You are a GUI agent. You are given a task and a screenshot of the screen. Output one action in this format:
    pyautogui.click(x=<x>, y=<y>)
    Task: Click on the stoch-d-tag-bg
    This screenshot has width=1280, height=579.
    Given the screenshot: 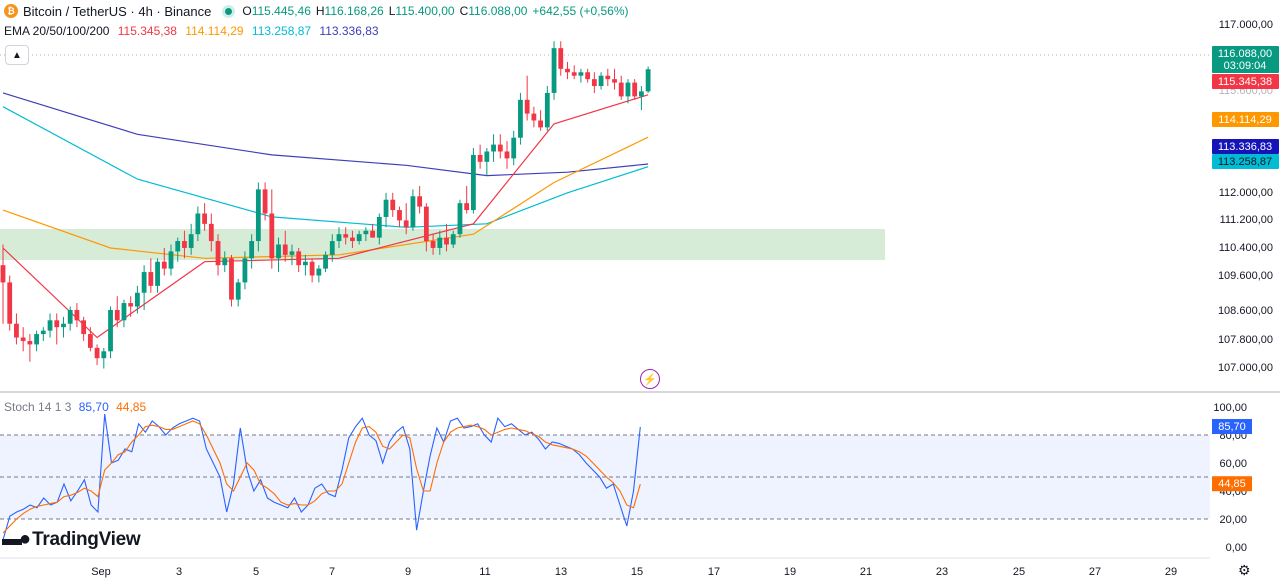 What is the action you would take?
    pyautogui.click(x=1232, y=484)
    